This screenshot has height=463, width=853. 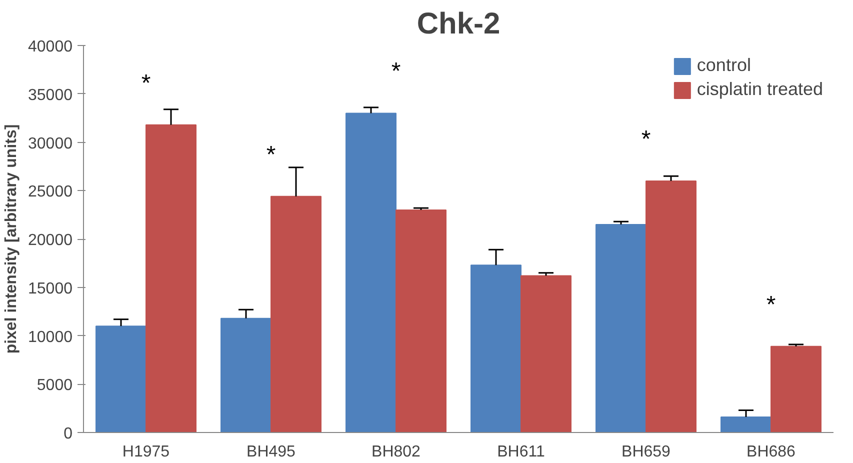 What do you see at coordinates (54, 385) in the screenshot?
I see `y-tick-label: 5000` at bounding box center [54, 385].